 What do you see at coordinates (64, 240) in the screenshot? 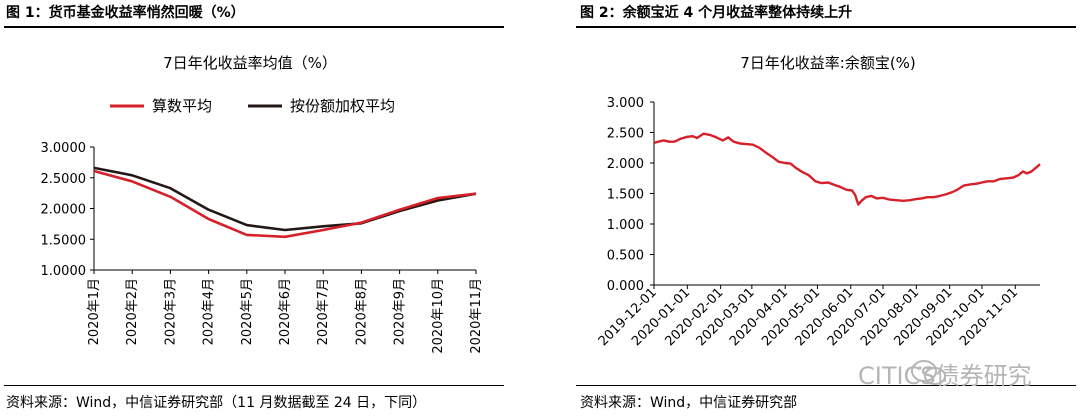
I see `chart1-y-tick-label: 1.5000` at bounding box center [64, 240].